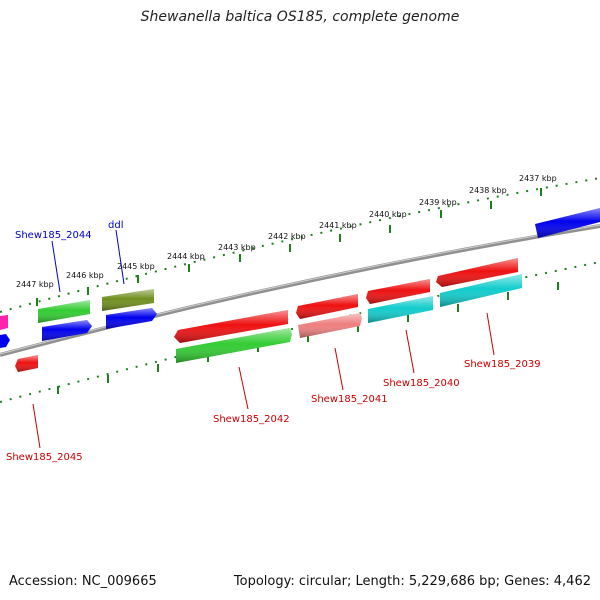 The width and height of the screenshot is (600, 600). What do you see at coordinates (251, 419) in the screenshot?
I see `gene-label-shew185-2042: Shew185_2042` at bounding box center [251, 419].